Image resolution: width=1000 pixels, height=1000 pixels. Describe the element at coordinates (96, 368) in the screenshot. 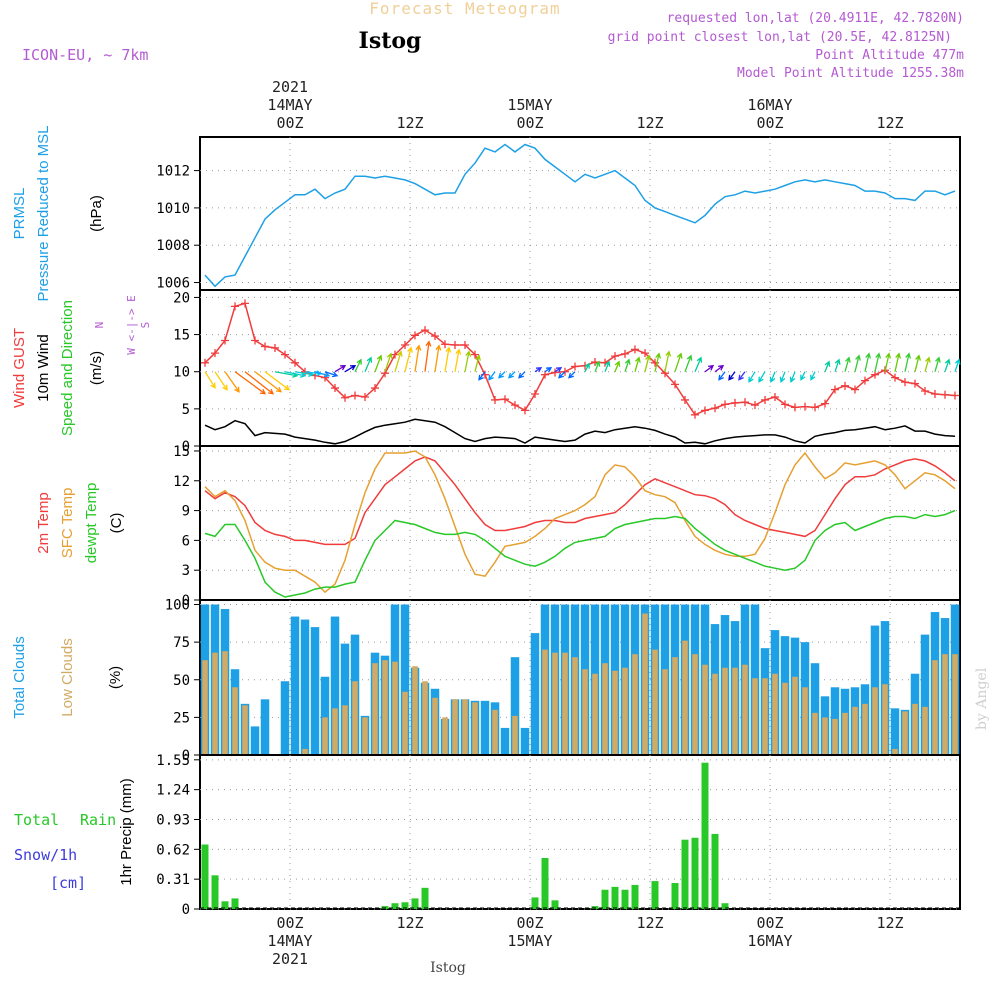

I see `y-axis-unit: (m/s)` at that location.